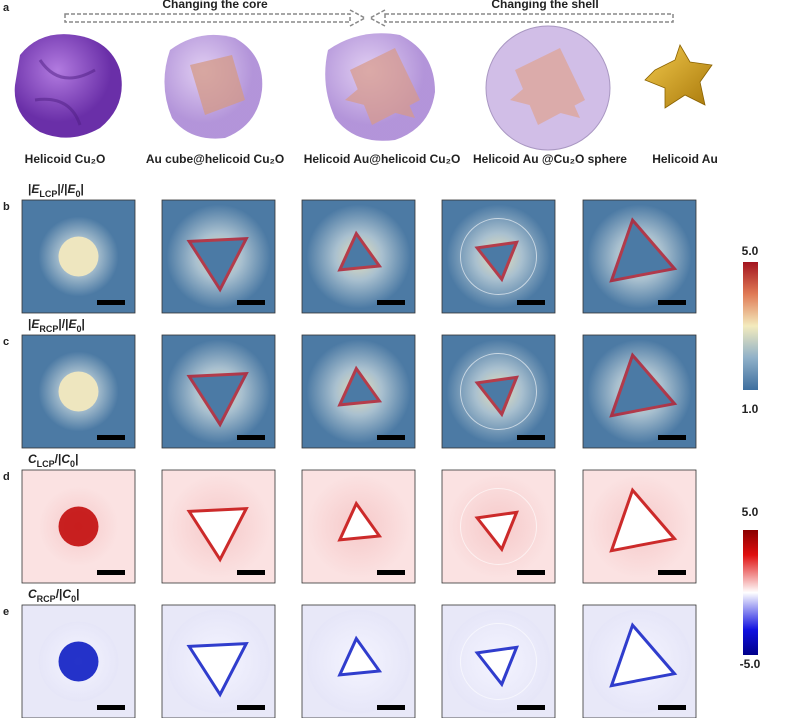 This screenshot has height=718, width=789. Describe the element at coordinates (685, 159) in the screenshot. I see `particle-caption: Helicoid Au` at that location.